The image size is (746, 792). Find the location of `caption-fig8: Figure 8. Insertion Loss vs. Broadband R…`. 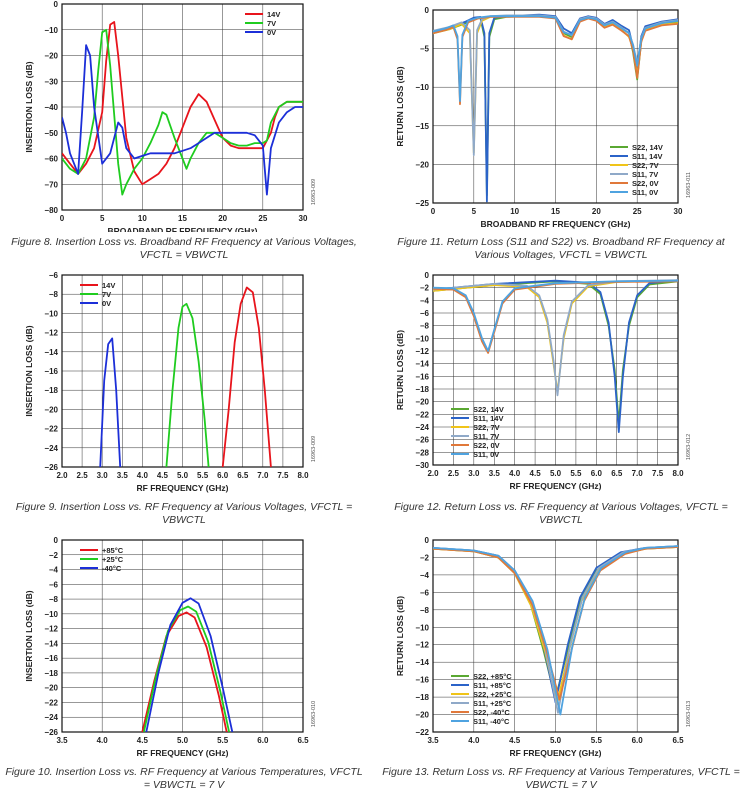

caption-fig8: Figure 8. Insertion Loss vs. Broadband R… is located at coordinates (184, 248).